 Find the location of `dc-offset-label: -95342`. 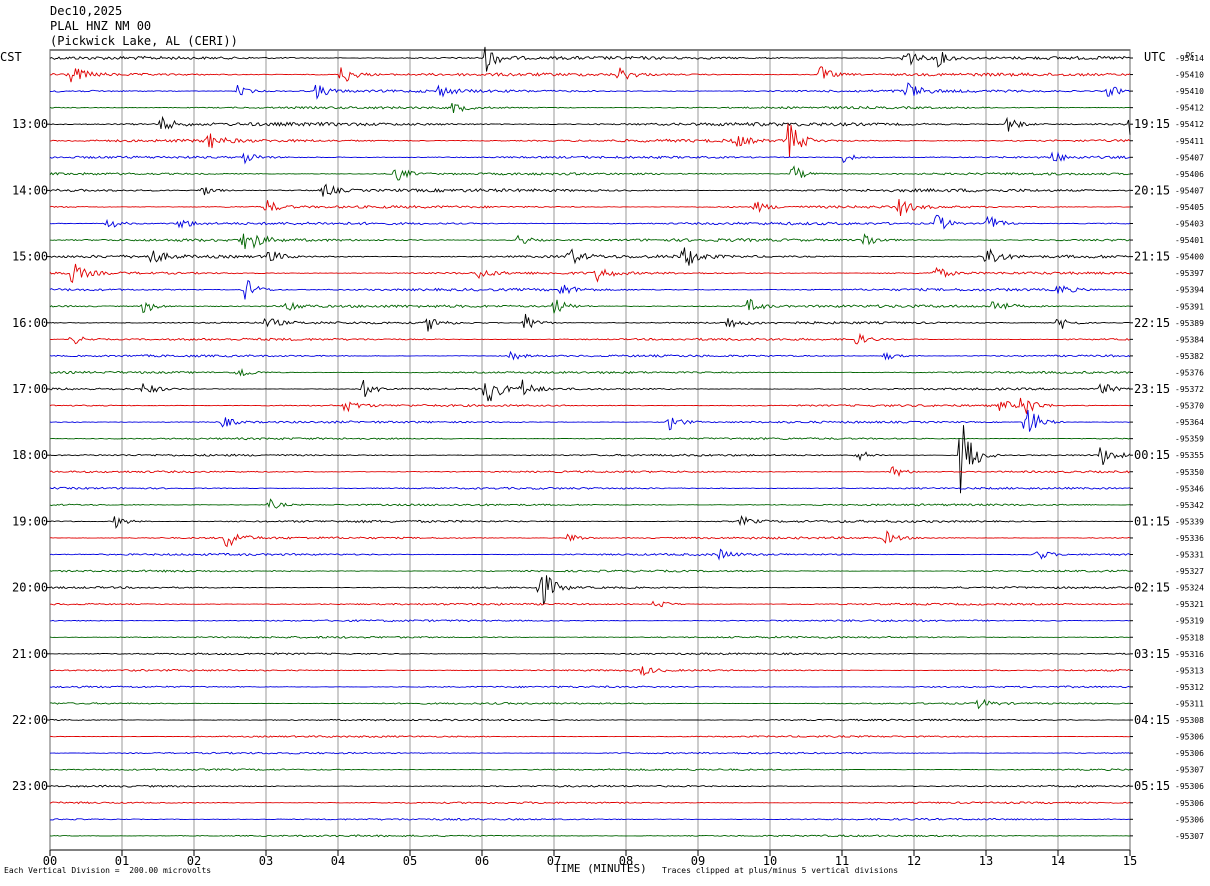

dc-offset-label: -95342 is located at coordinates (1189, 505).